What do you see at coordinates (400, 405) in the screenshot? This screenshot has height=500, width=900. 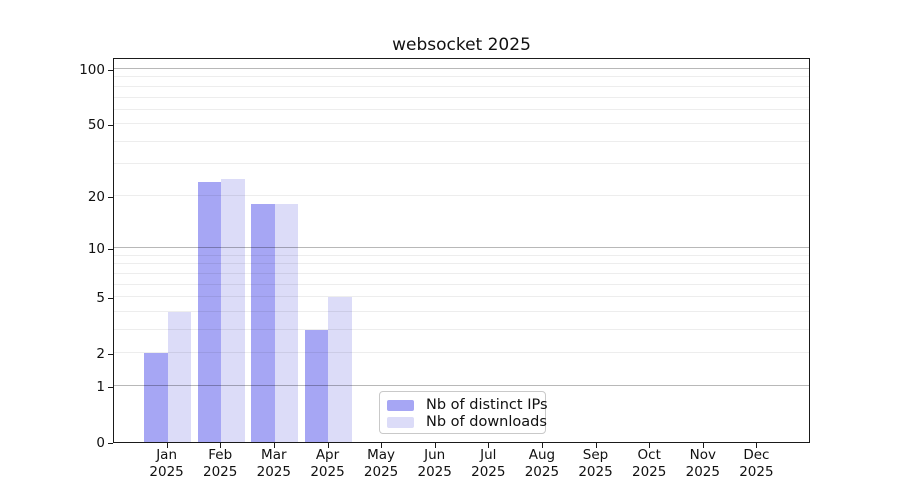 I see `legend-swatch-distinct-ips` at bounding box center [400, 405].